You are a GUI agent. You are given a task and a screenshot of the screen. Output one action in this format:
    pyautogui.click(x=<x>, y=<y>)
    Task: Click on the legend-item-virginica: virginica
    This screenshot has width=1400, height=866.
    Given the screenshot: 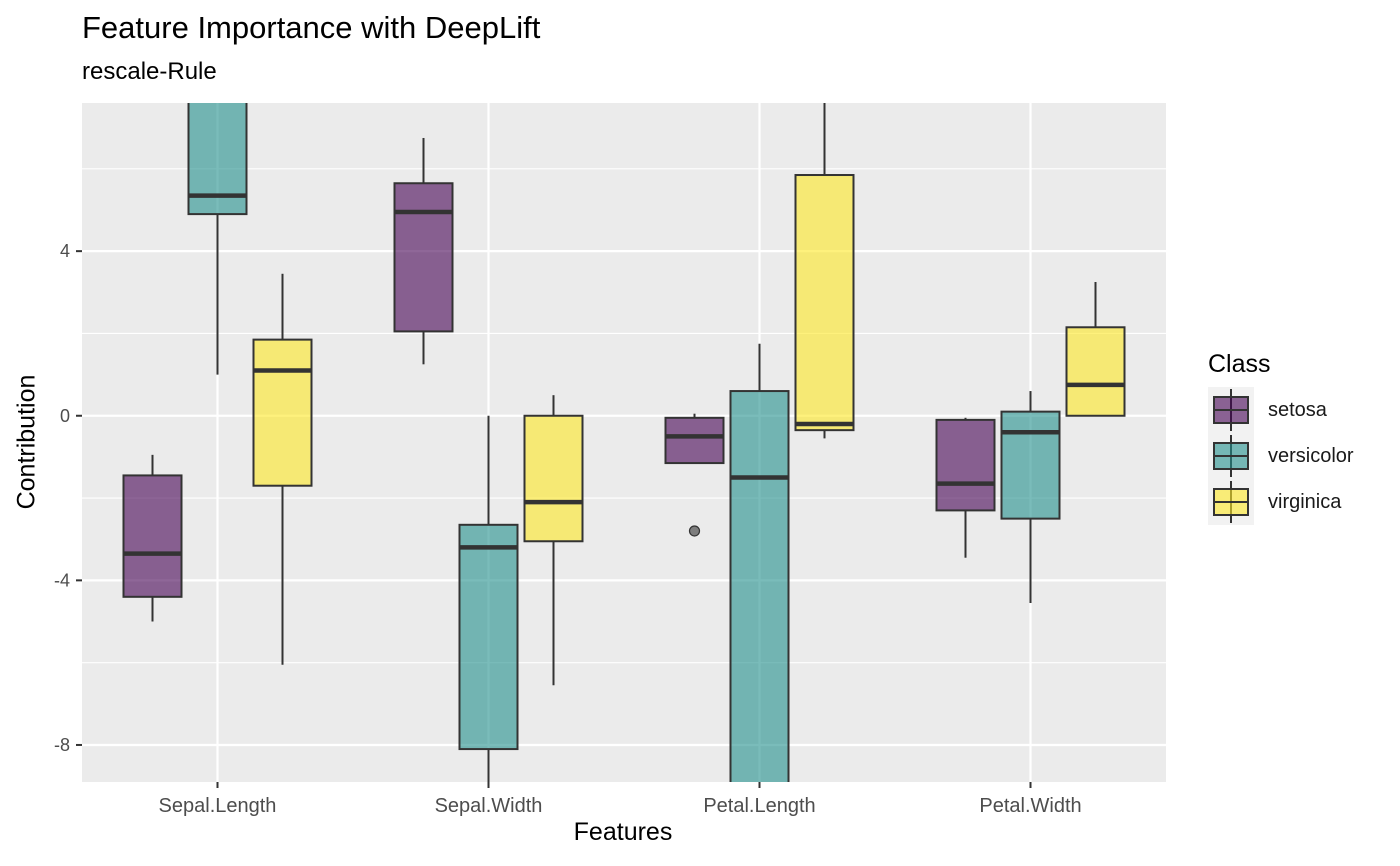 What is the action you would take?
    pyautogui.click(x=1281, y=502)
    